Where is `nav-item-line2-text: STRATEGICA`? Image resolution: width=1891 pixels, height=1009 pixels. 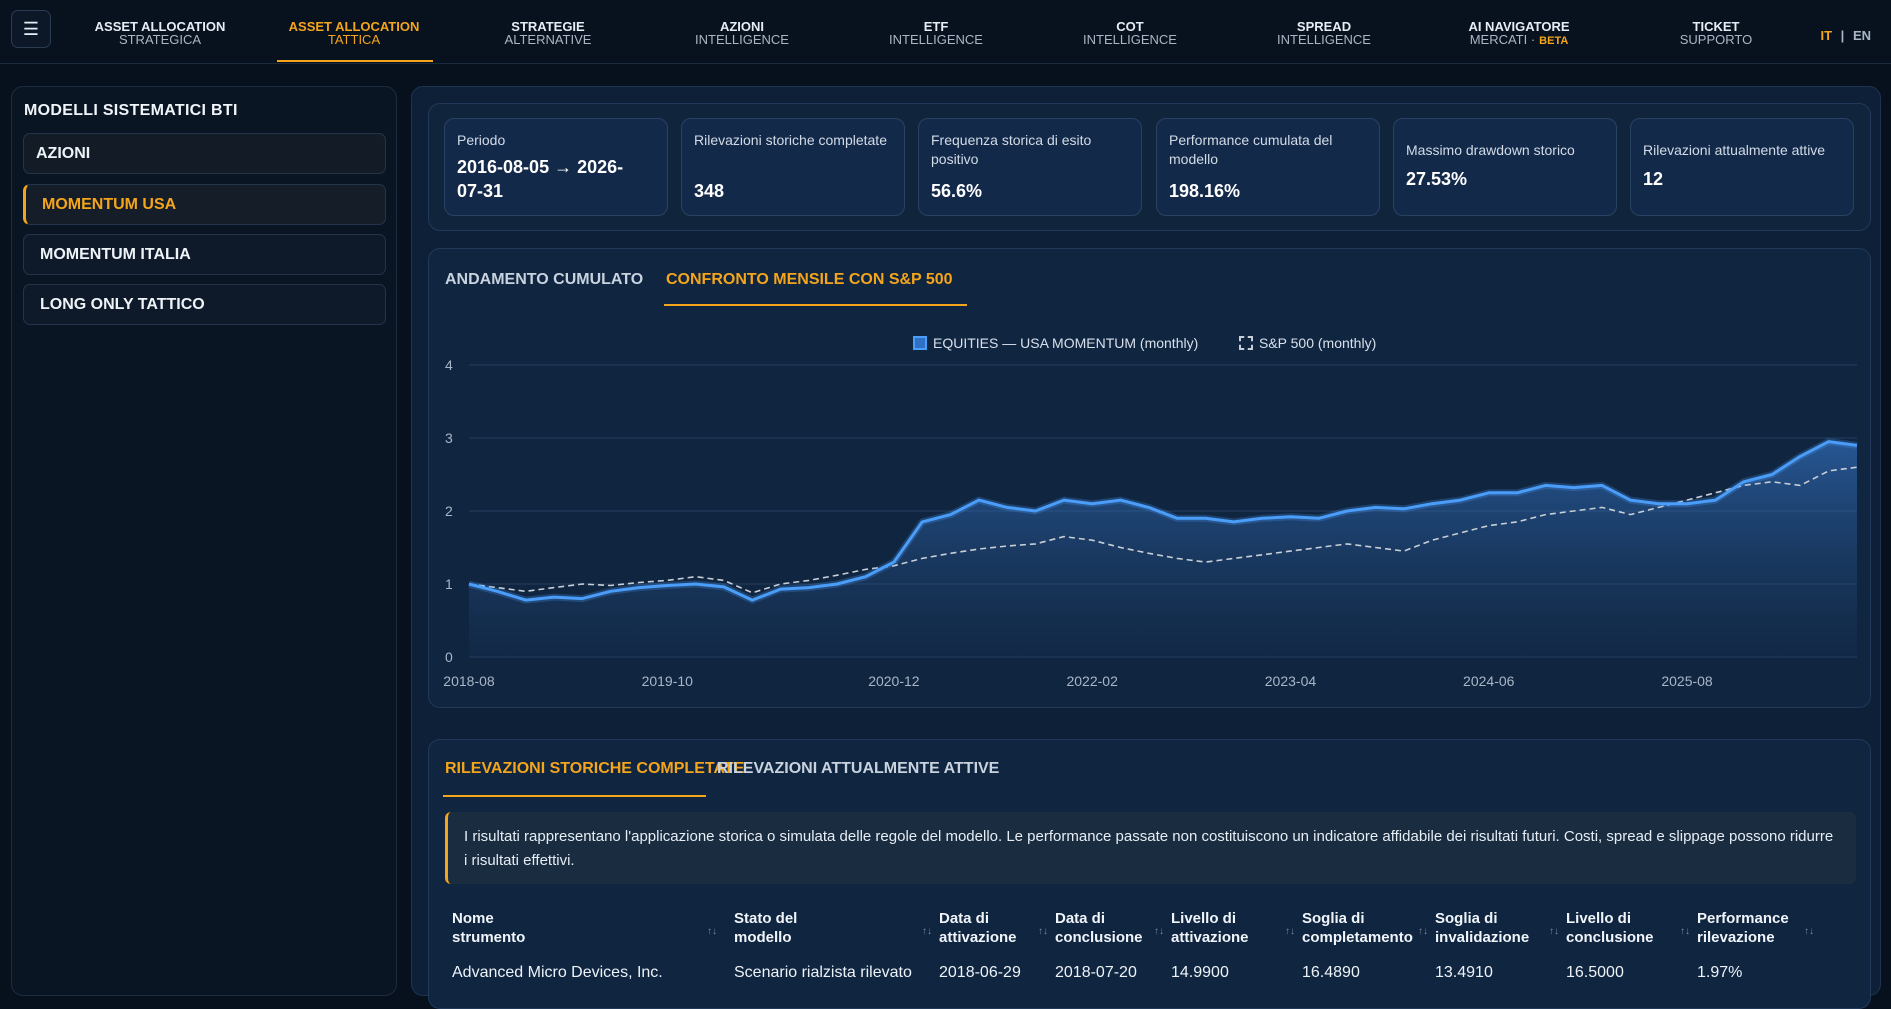 nav-item-line2-text: STRATEGICA is located at coordinates (160, 39).